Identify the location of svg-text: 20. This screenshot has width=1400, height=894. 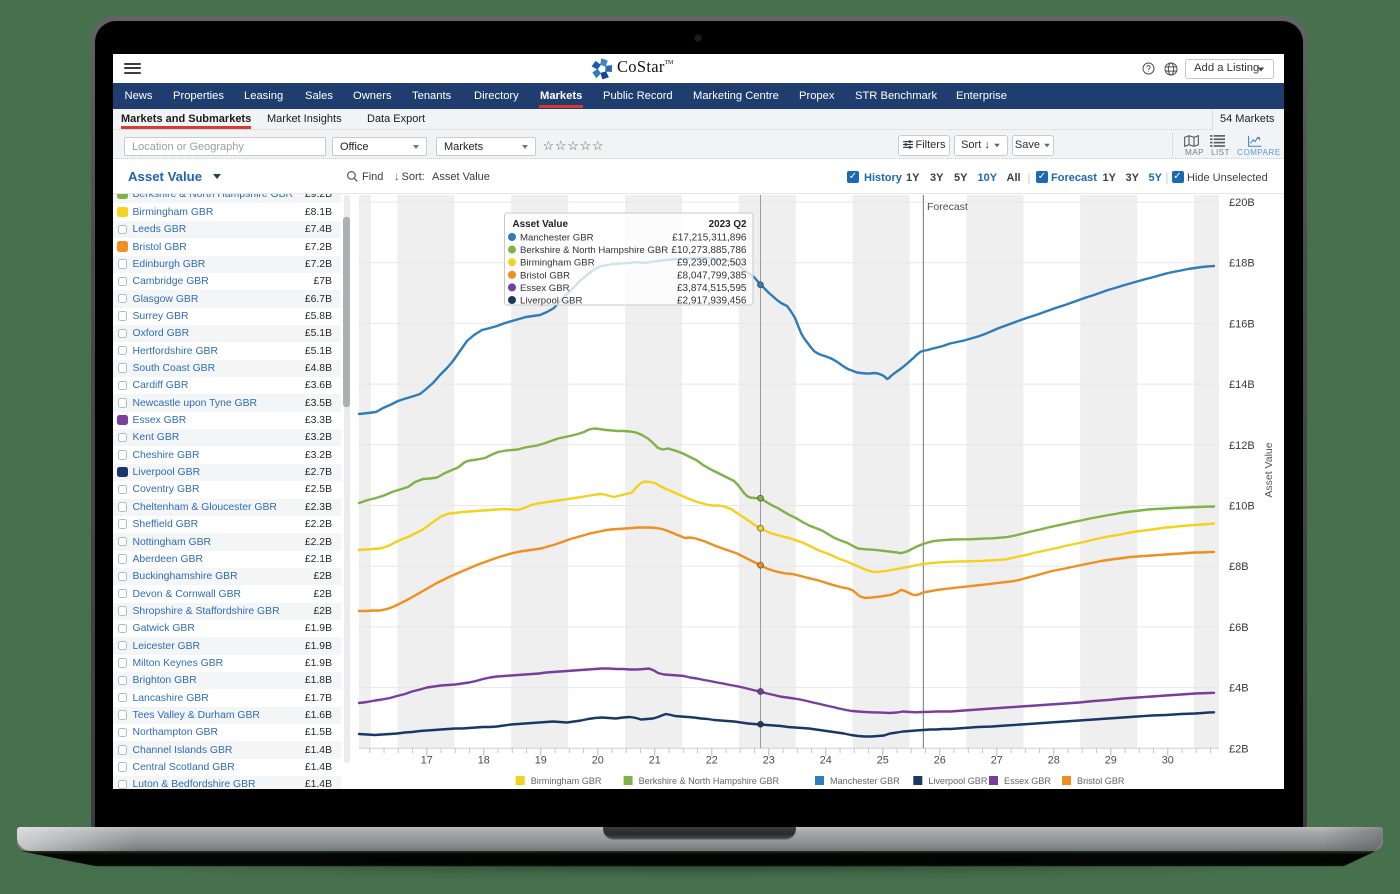
(598, 761).